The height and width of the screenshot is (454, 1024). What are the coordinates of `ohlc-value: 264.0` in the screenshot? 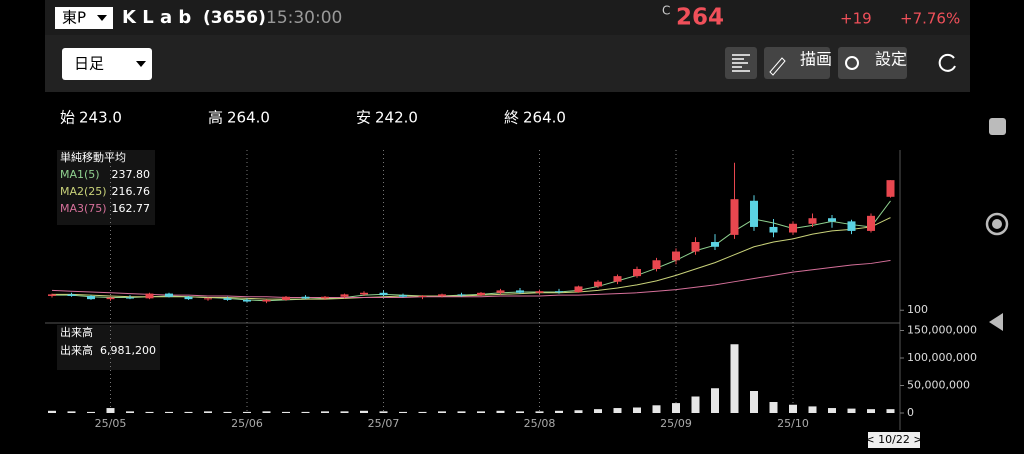 It's located at (248, 118).